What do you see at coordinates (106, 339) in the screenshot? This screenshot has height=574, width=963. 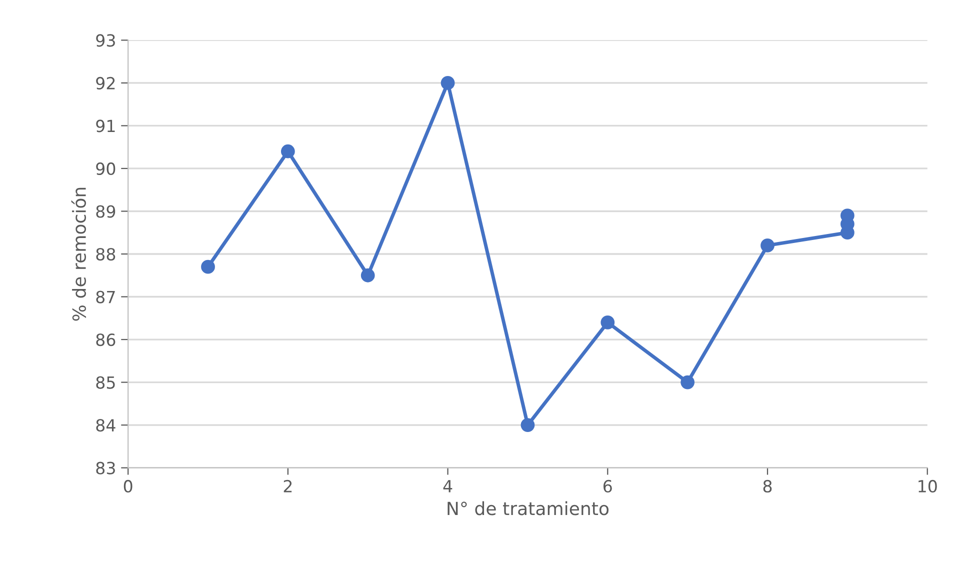 I see `y-tick-label: 86` at bounding box center [106, 339].